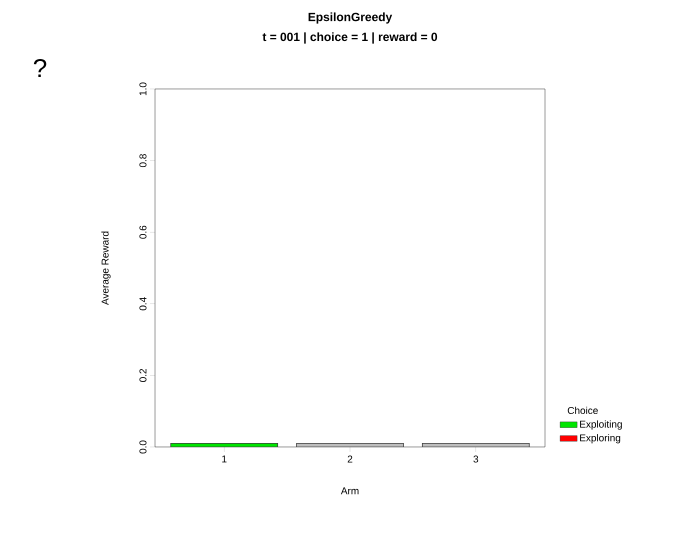  What do you see at coordinates (475, 459) in the screenshot?
I see `x-tick-label: 3` at bounding box center [475, 459].